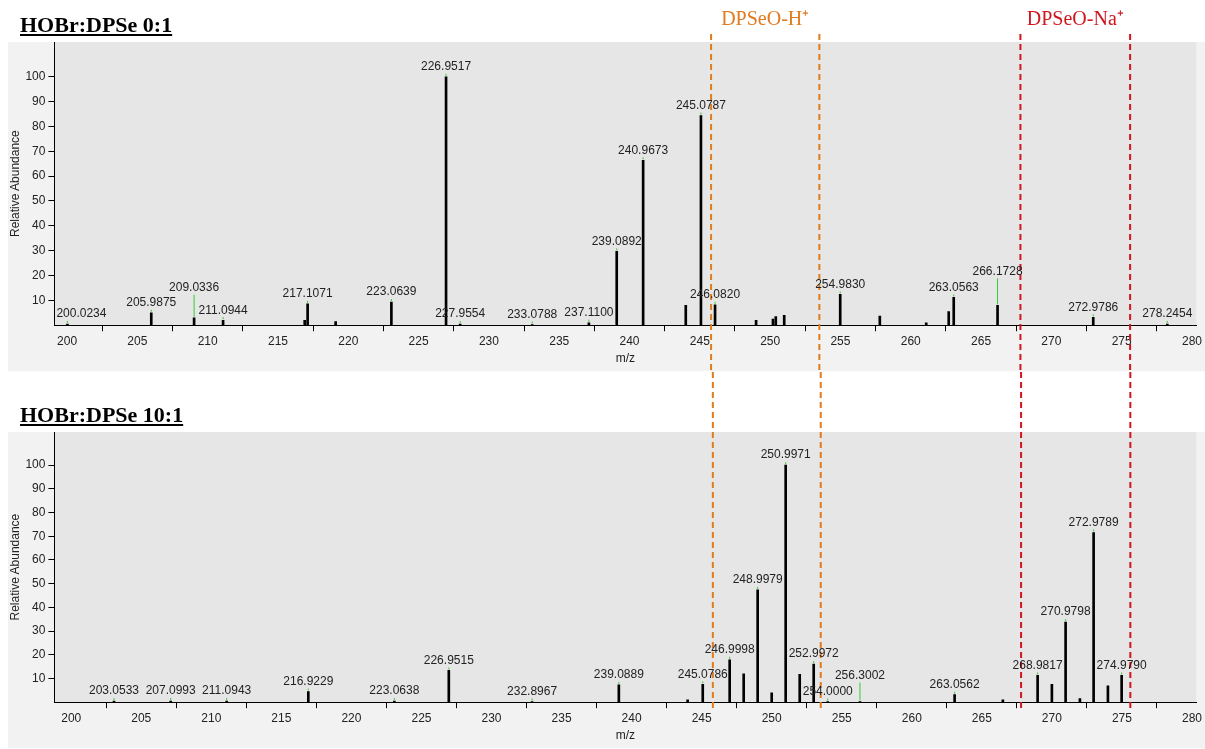 Image resolution: width=1205 pixels, height=749 pixels. I want to click on x-tick-label: 265, so click(981, 340).